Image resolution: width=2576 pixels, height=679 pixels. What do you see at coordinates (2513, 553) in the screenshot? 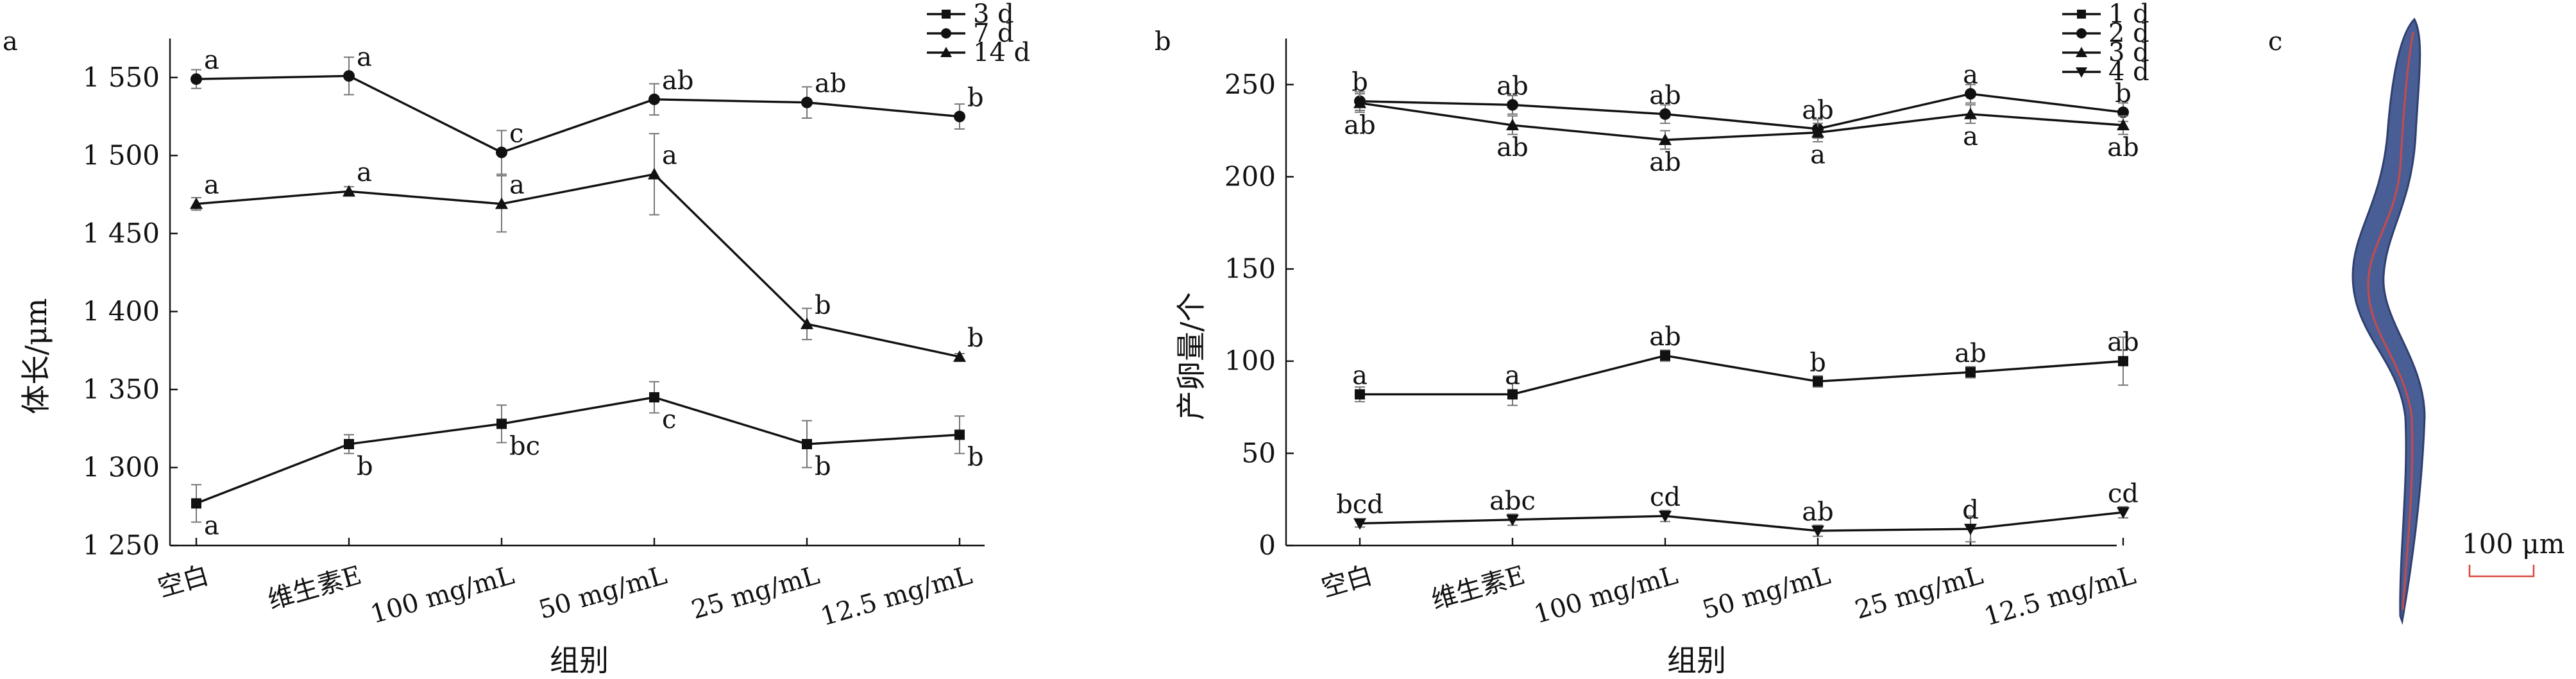
I see `scale-bar: 100 μm` at bounding box center [2513, 553].